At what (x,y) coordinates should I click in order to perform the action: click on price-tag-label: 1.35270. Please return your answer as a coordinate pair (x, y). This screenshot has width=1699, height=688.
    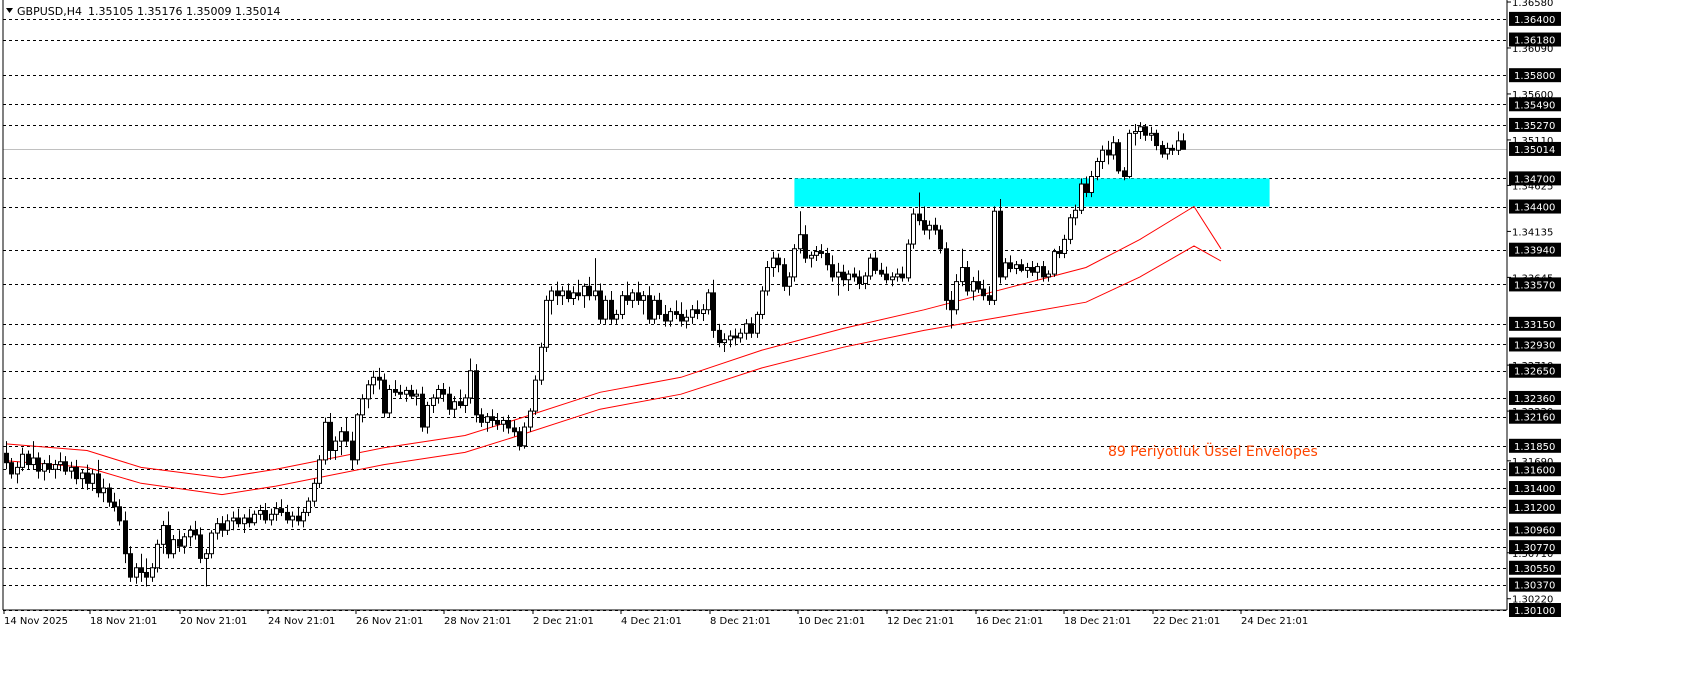
    Looking at the image, I should click on (1534, 126).